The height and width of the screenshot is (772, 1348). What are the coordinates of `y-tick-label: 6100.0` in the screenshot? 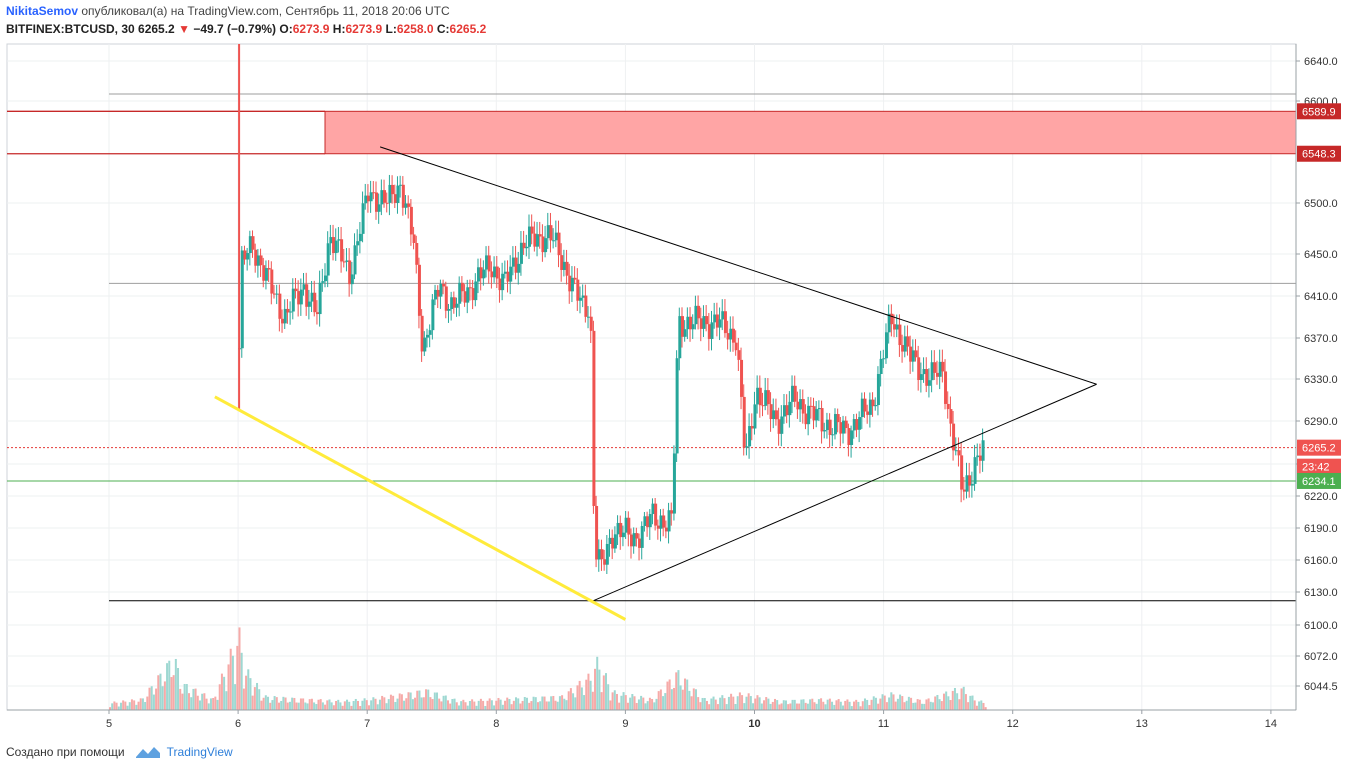 It's located at (1321, 626).